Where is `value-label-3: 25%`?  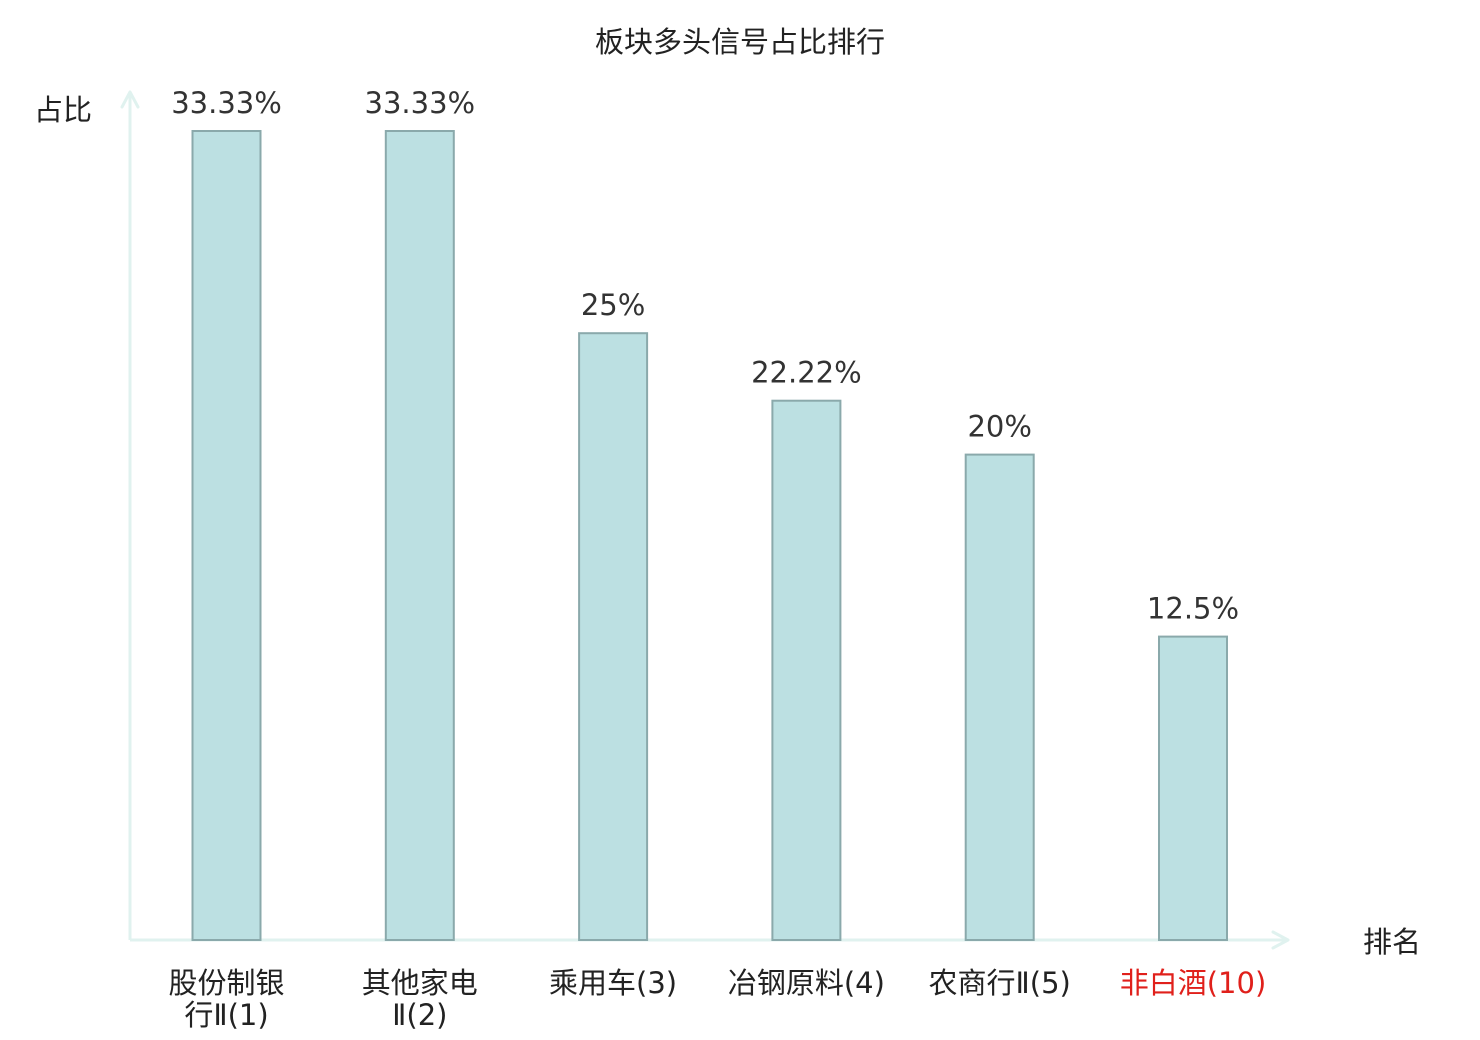 value-label-3: 25% is located at coordinates (613, 305).